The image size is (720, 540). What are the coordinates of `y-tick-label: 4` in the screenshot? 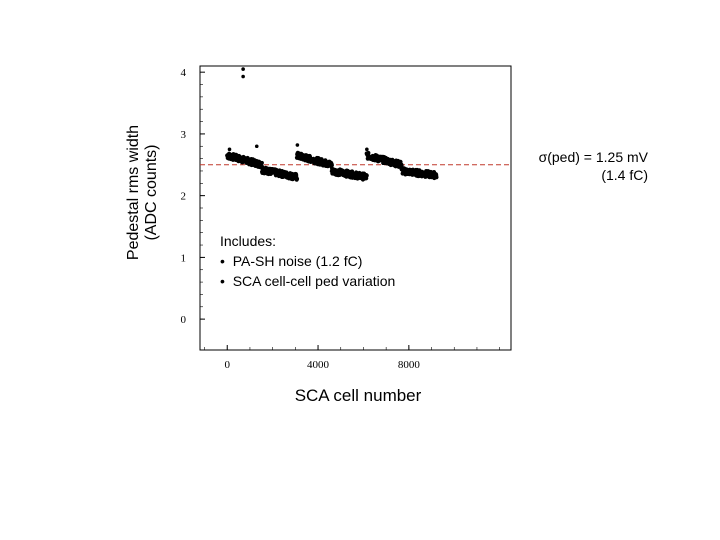 It's located at (184, 73).